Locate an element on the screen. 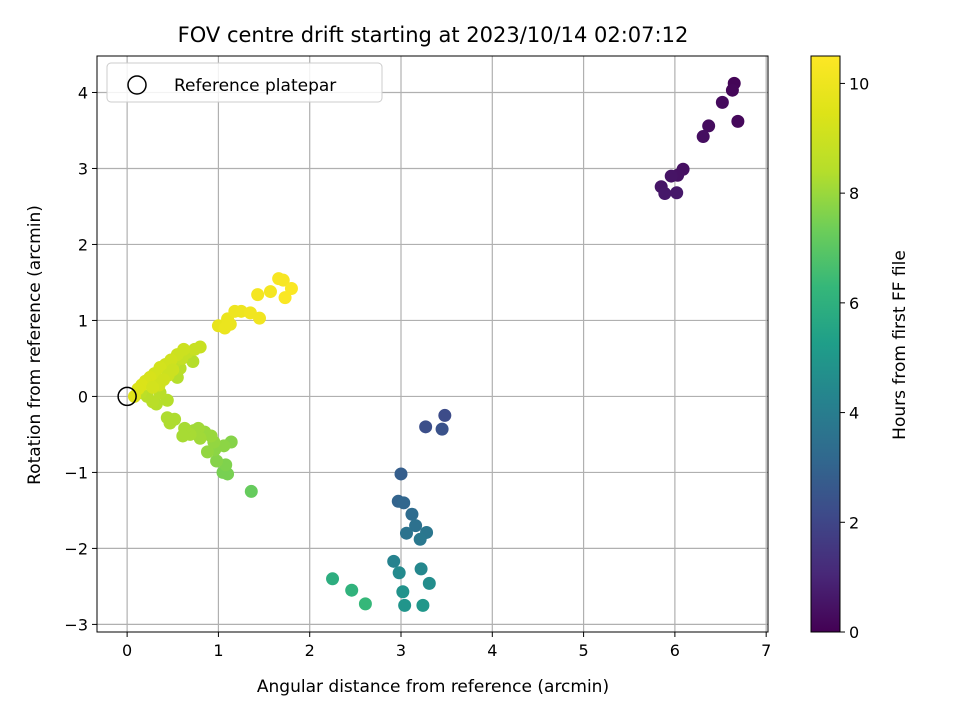 The image size is (960, 720). colorbar-ticks: 0 2 4 6 8 10 is located at coordinates (854, 358).